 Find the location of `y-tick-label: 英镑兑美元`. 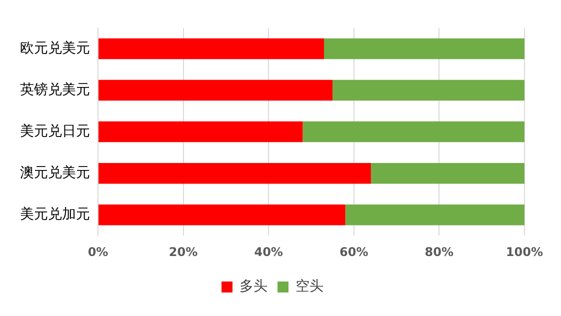

y-tick-label: 英镑兑美元 is located at coordinates (55, 90).